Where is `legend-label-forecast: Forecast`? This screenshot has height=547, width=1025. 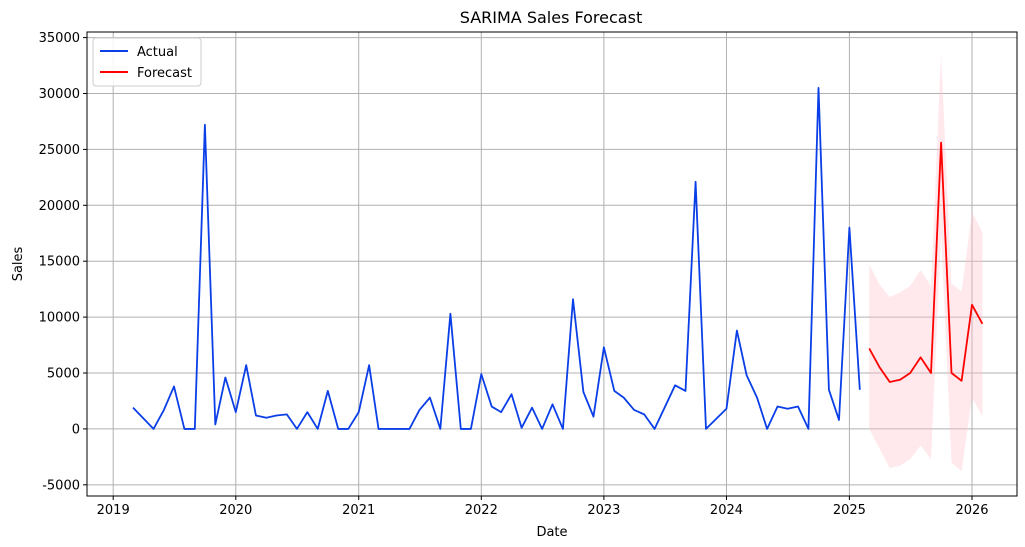
legend-label-forecast: Forecast is located at coordinates (164, 73).